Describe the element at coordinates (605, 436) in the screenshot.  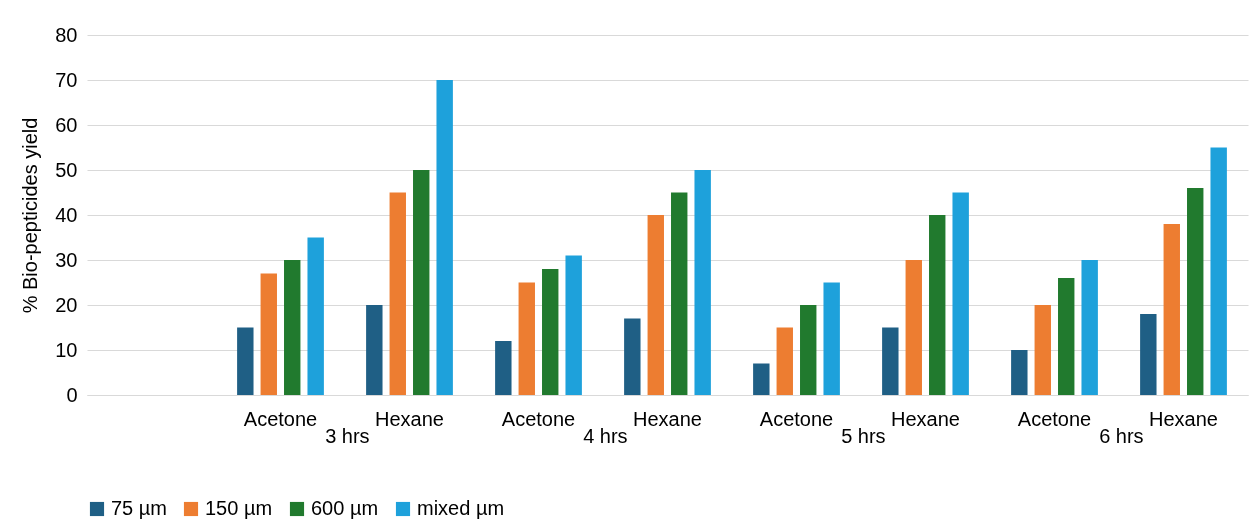
I see `text: 4 hrs` at that location.